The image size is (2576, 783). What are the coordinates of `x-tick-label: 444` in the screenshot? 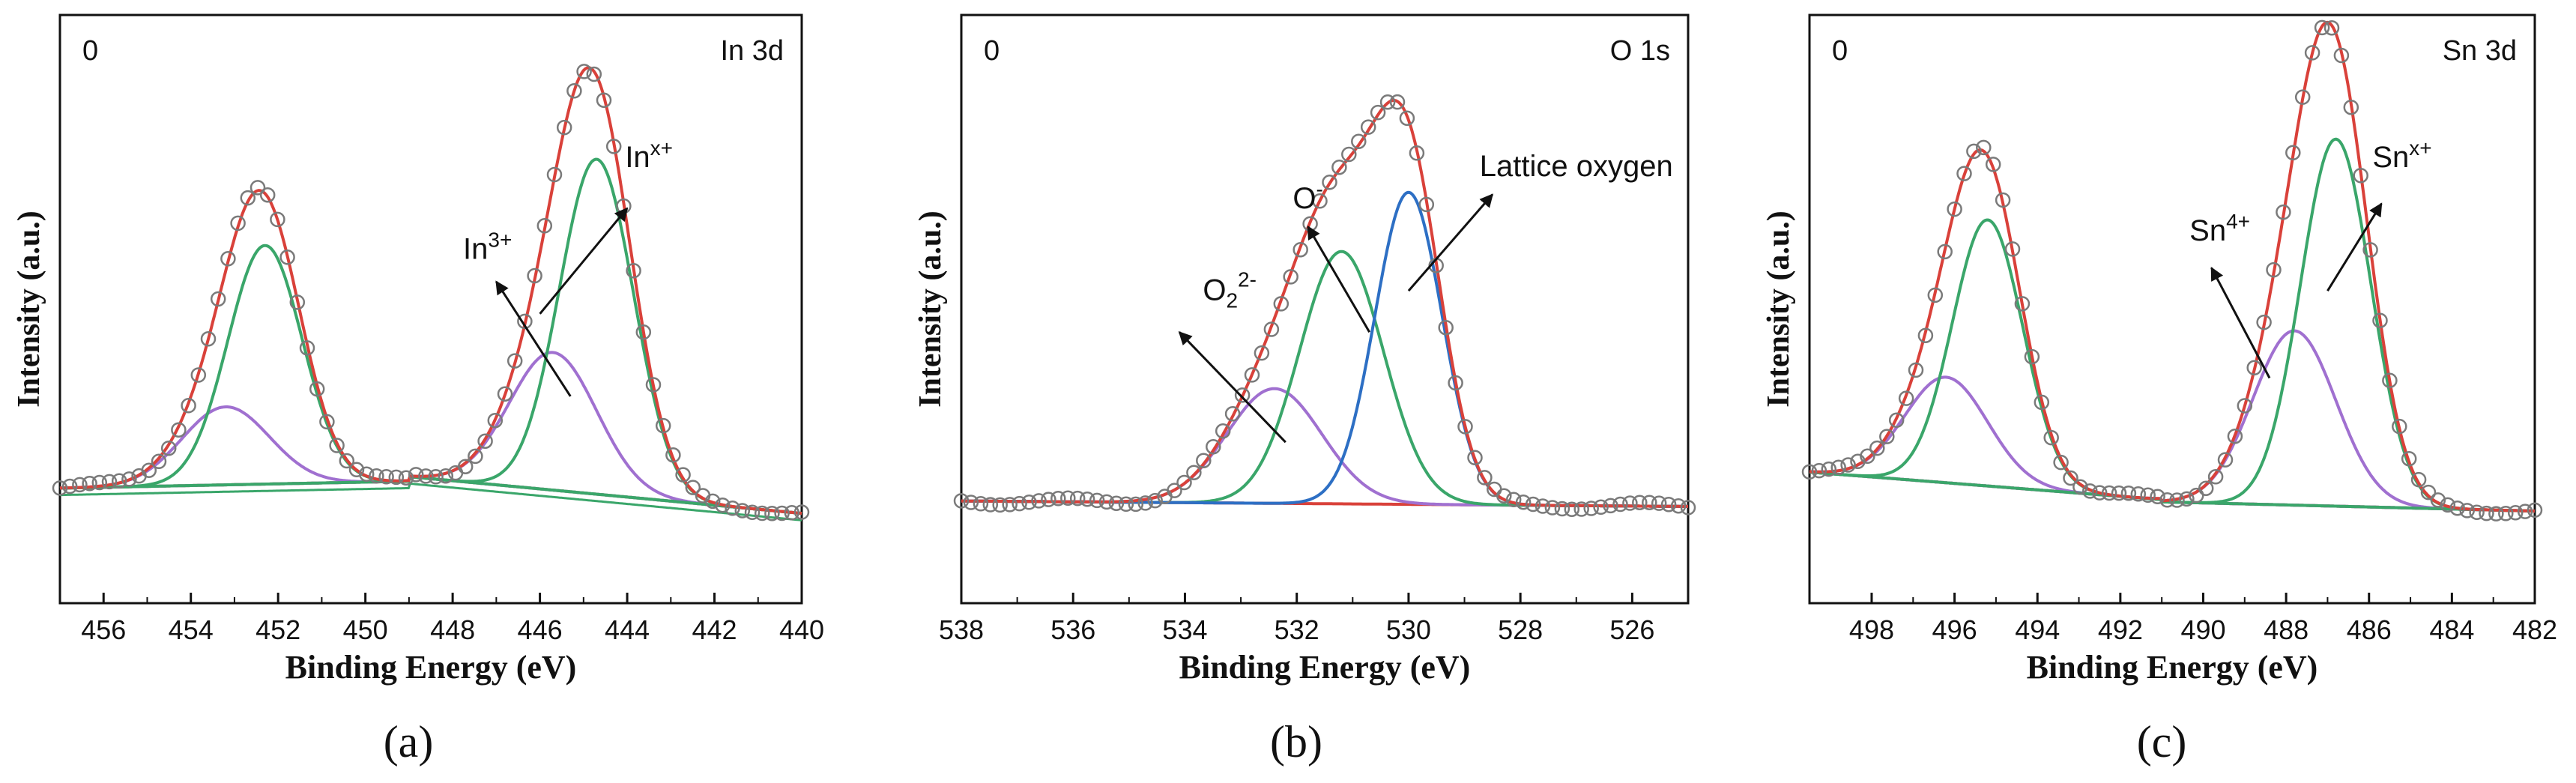 It's located at (627, 629).